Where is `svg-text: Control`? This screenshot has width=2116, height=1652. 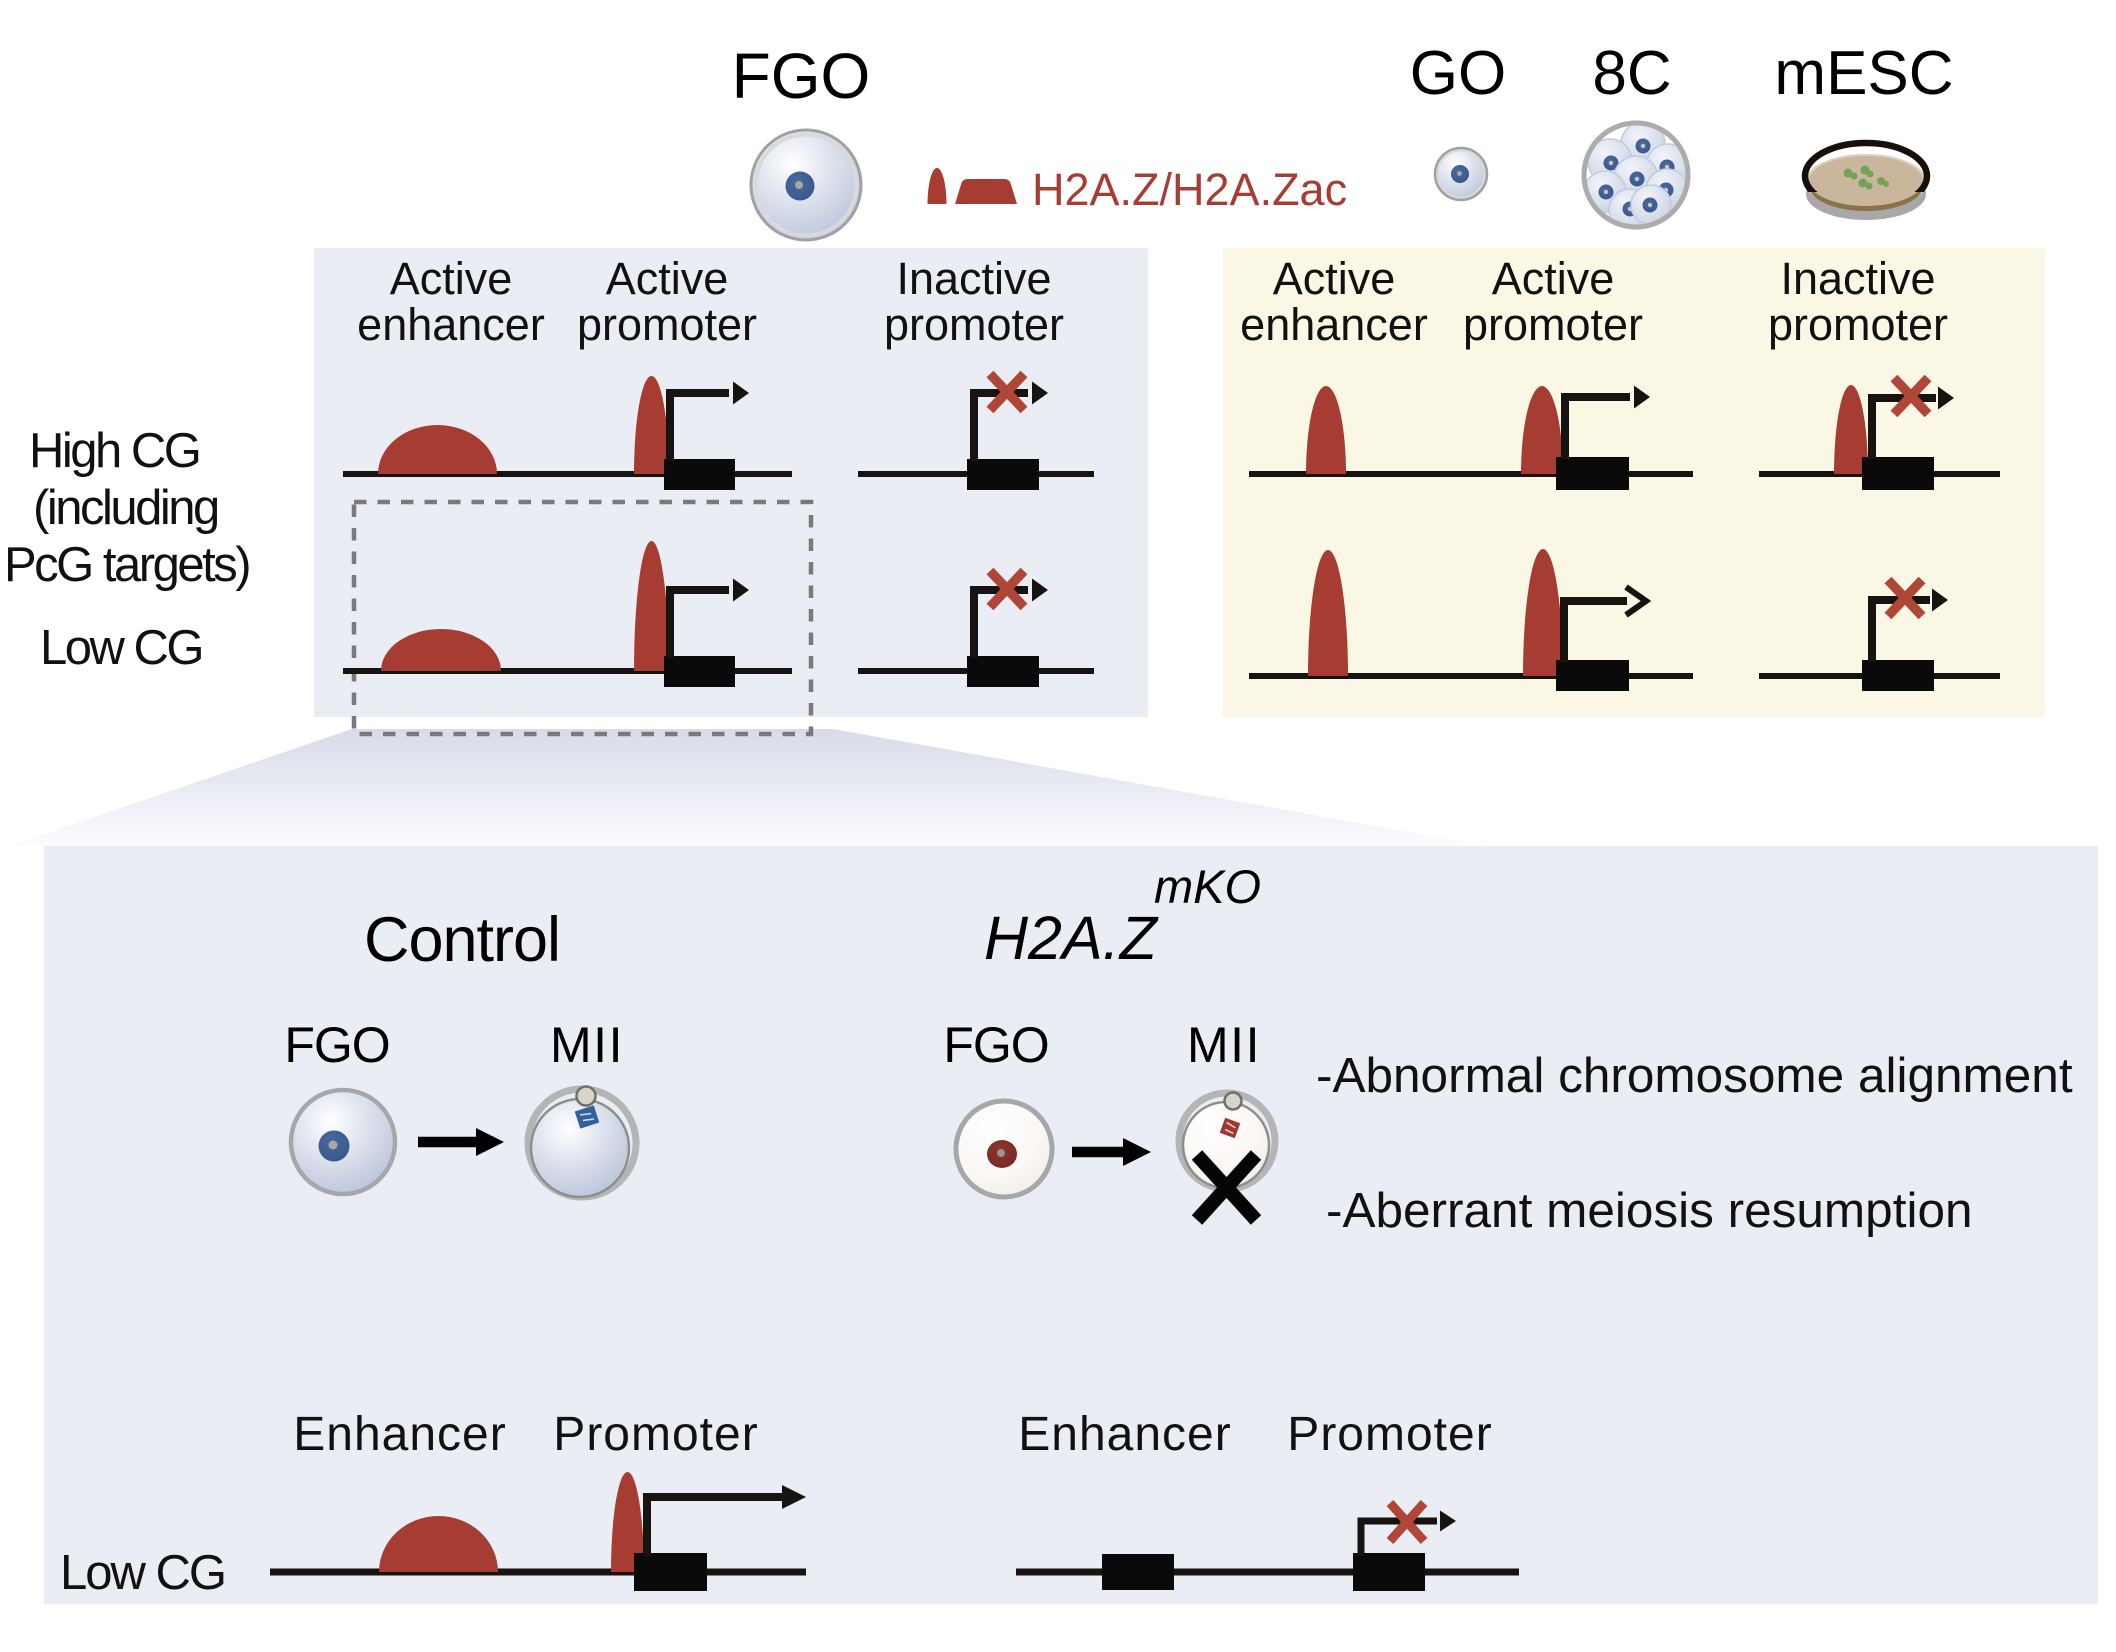
svg-text: Control is located at coordinates (462, 940).